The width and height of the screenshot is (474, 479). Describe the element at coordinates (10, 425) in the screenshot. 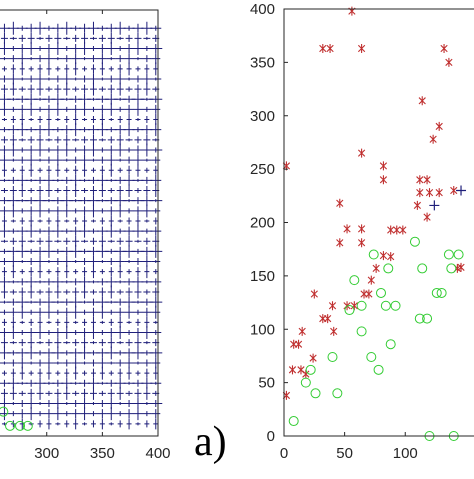

I see `left-point` at that location.